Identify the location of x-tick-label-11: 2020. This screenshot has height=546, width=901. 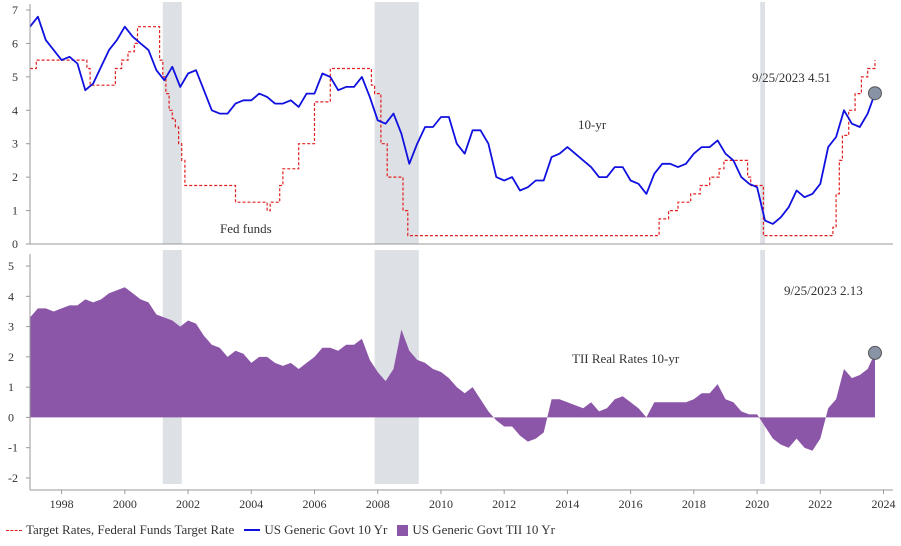
(757, 504).